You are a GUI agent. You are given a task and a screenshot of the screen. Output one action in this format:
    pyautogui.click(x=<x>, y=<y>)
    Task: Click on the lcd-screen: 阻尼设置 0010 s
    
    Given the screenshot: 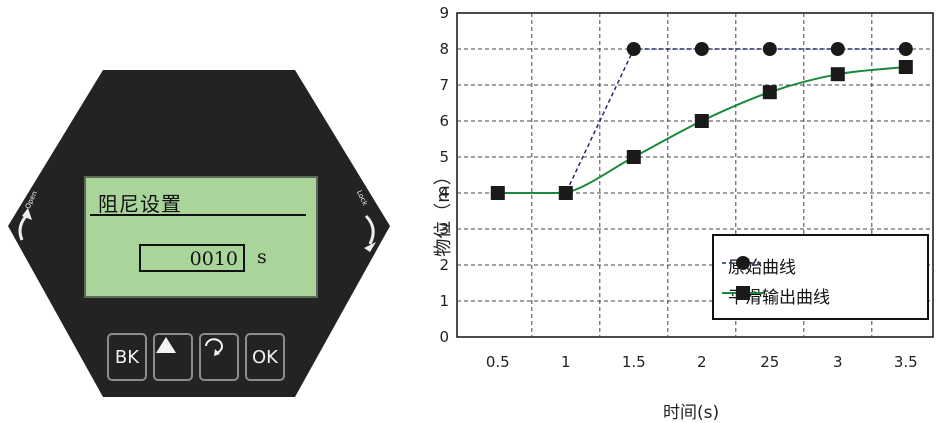 What is the action you would take?
    pyautogui.click(x=201, y=237)
    